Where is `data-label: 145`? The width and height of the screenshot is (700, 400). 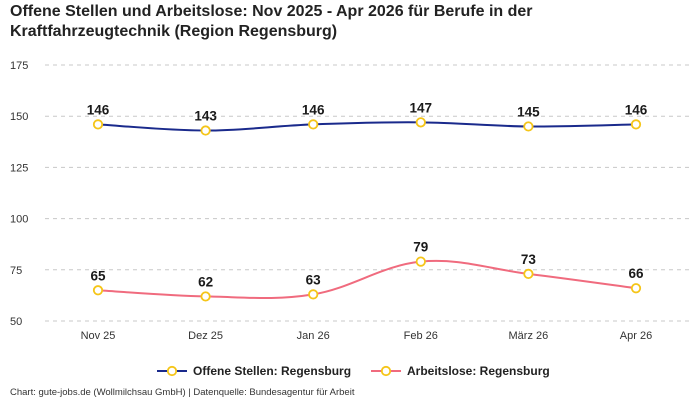
data-label: 145 is located at coordinates (528, 111).